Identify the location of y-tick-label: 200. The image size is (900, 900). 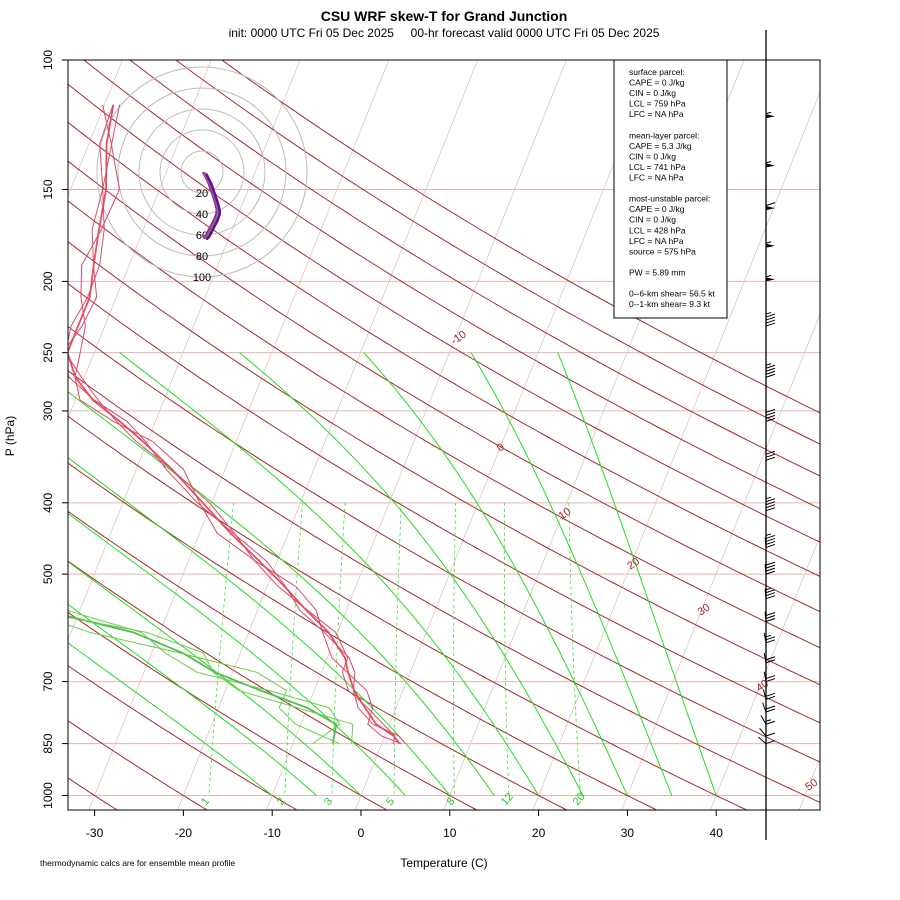
(48, 281).